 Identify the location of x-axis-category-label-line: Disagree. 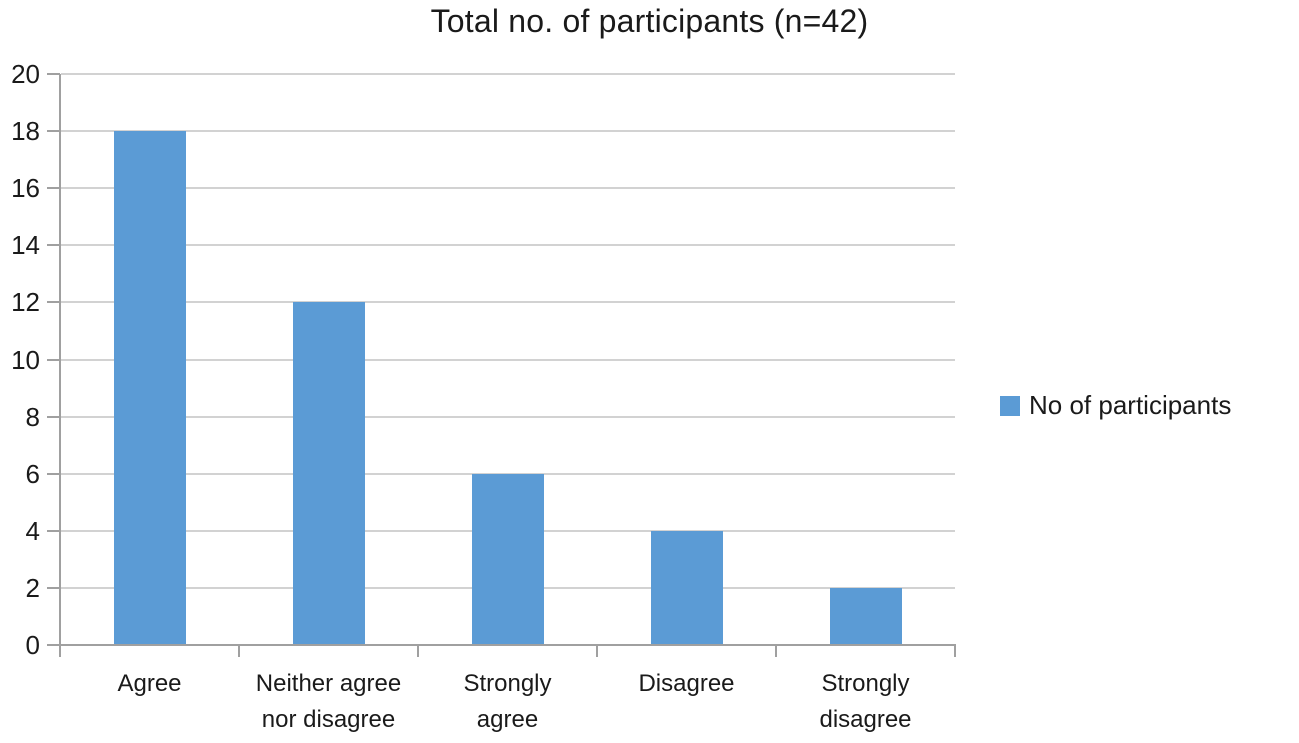
(686, 683).